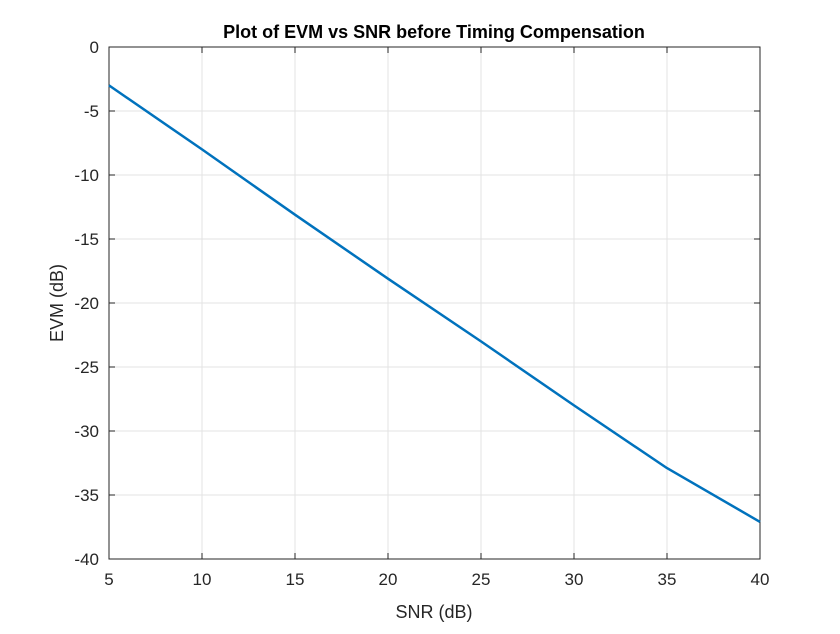 The width and height of the screenshot is (840, 634). Describe the element at coordinates (202, 579) in the screenshot. I see `x-tick-label: 10` at that location.